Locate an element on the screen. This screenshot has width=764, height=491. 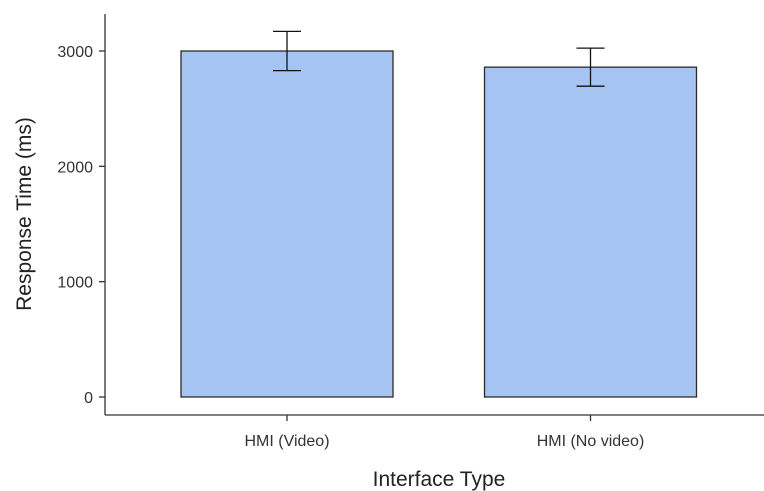
x-tick-label: HMI (Video) is located at coordinates (286, 441).